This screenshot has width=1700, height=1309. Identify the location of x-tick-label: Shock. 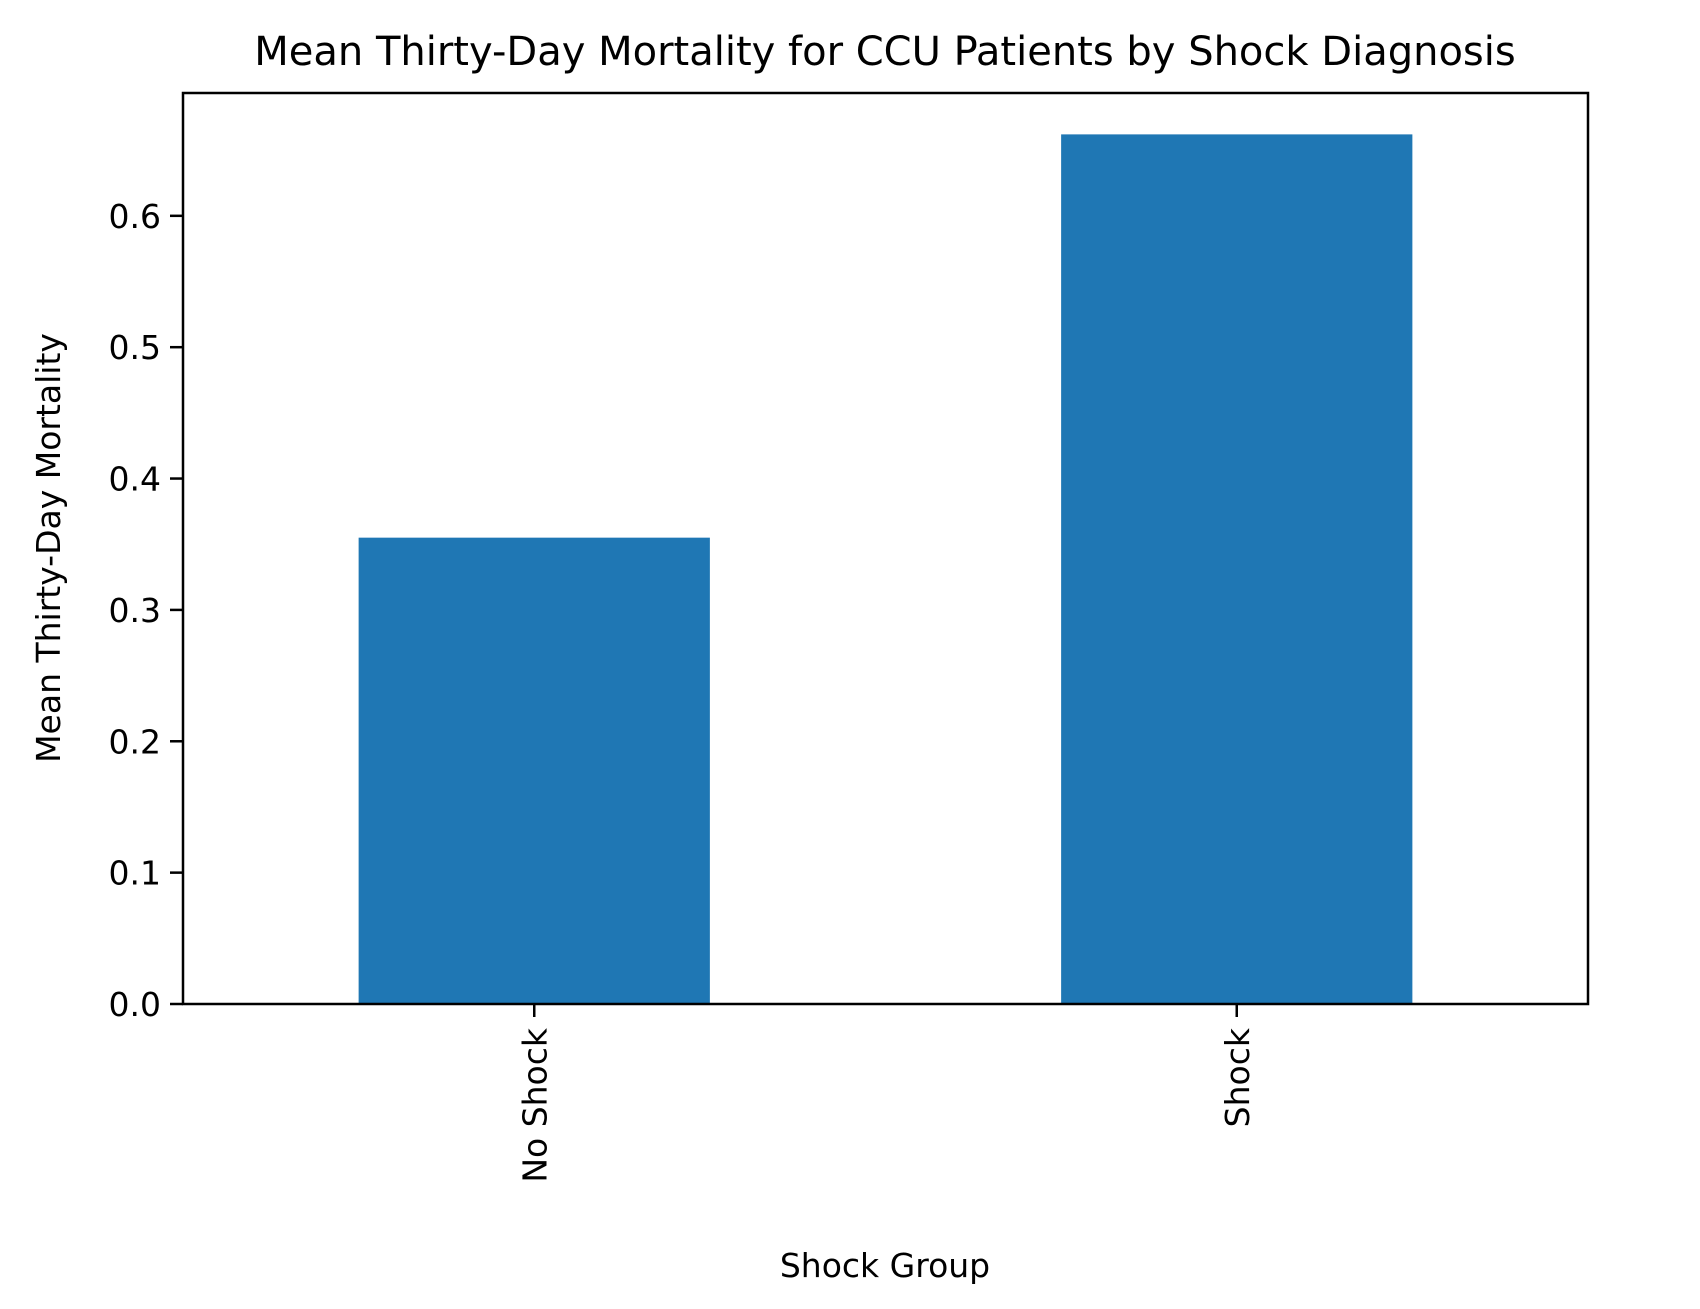
(1237, 1077).